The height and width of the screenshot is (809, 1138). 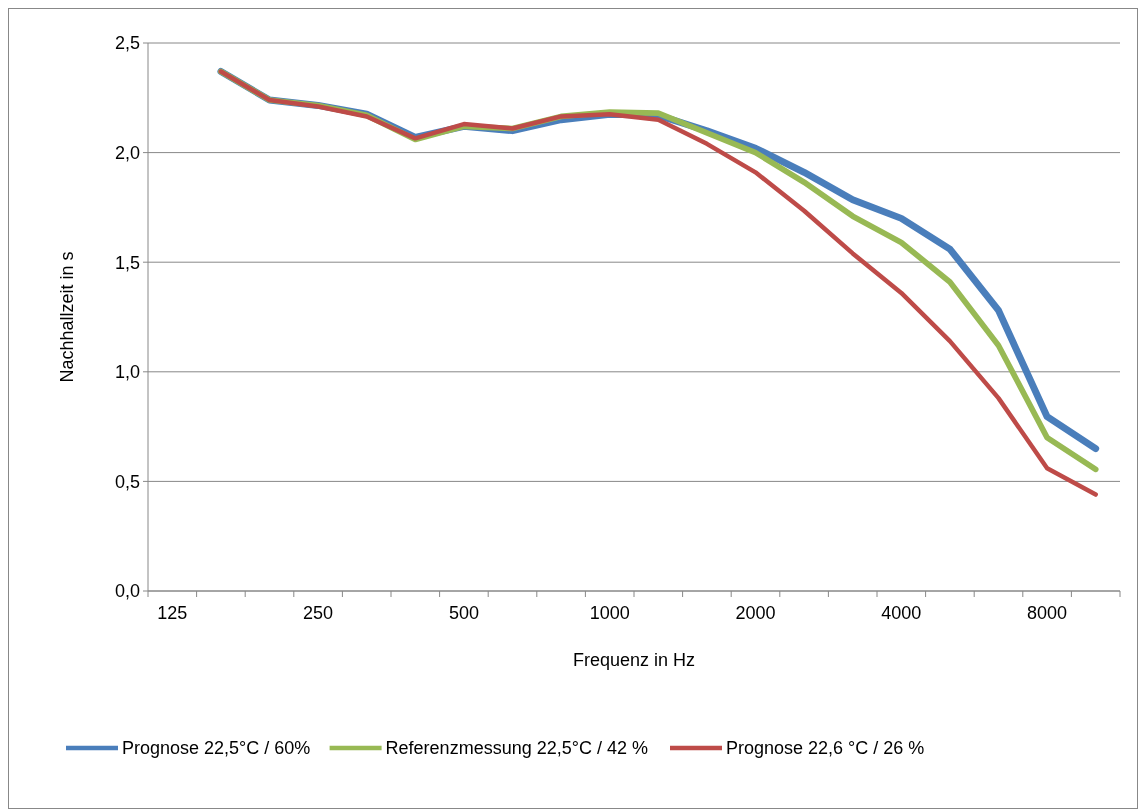 I want to click on y-tick-label: 2,0, so click(x=127, y=152).